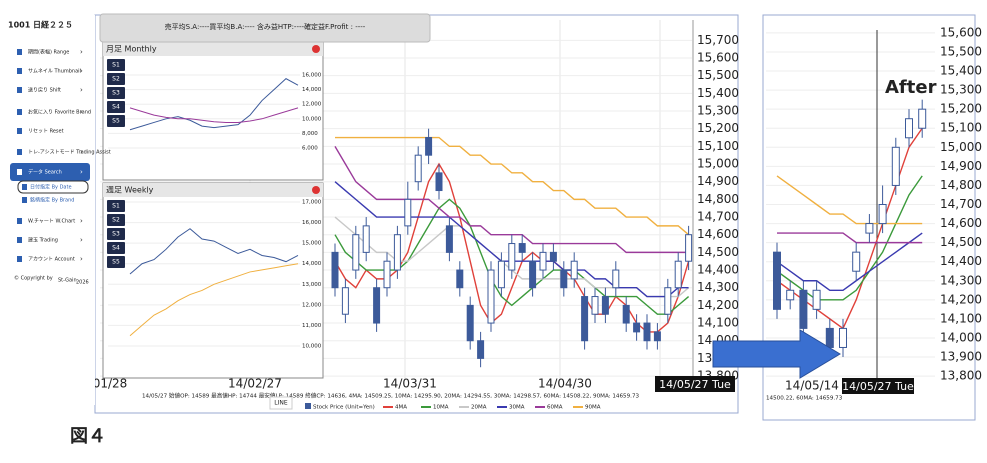 This screenshot has width=987, height=463. What do you see at coordinates (718, 199) in the screenshot?
I see `y-tick-label: 14,800` at bounding box center [718, 199].